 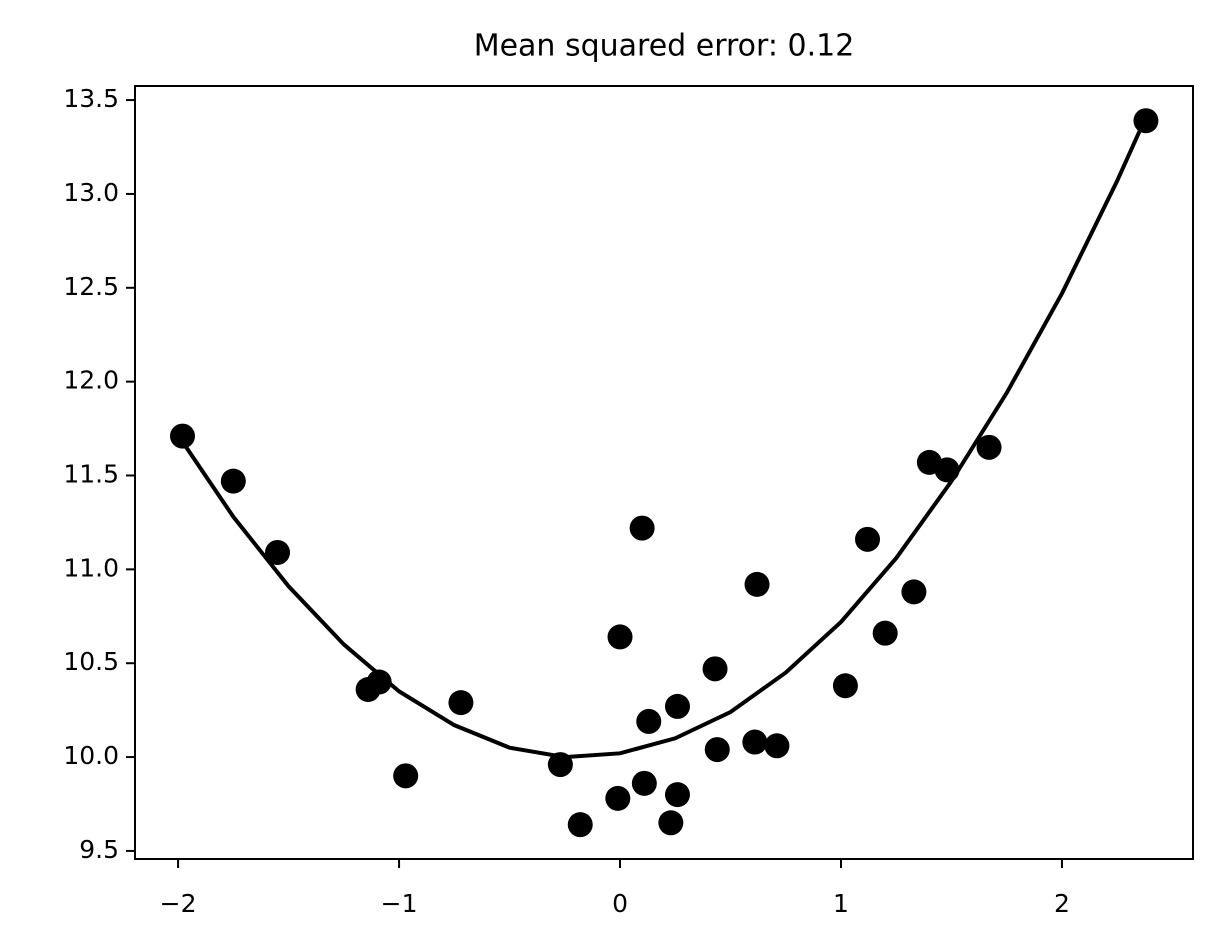 I want to click on y-tick-label: 12.5, so click(x=91, y=286).